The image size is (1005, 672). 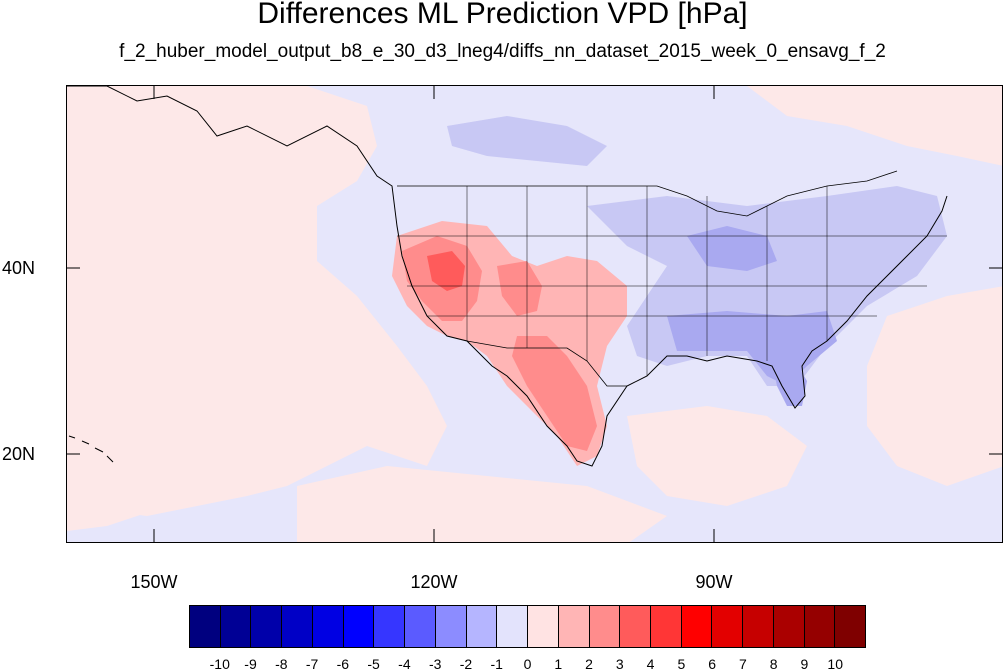 What do you see at coordinates (743, 664) in the screenshot?
I see `colorbar-label: 7` at bounding box center [743, 664].